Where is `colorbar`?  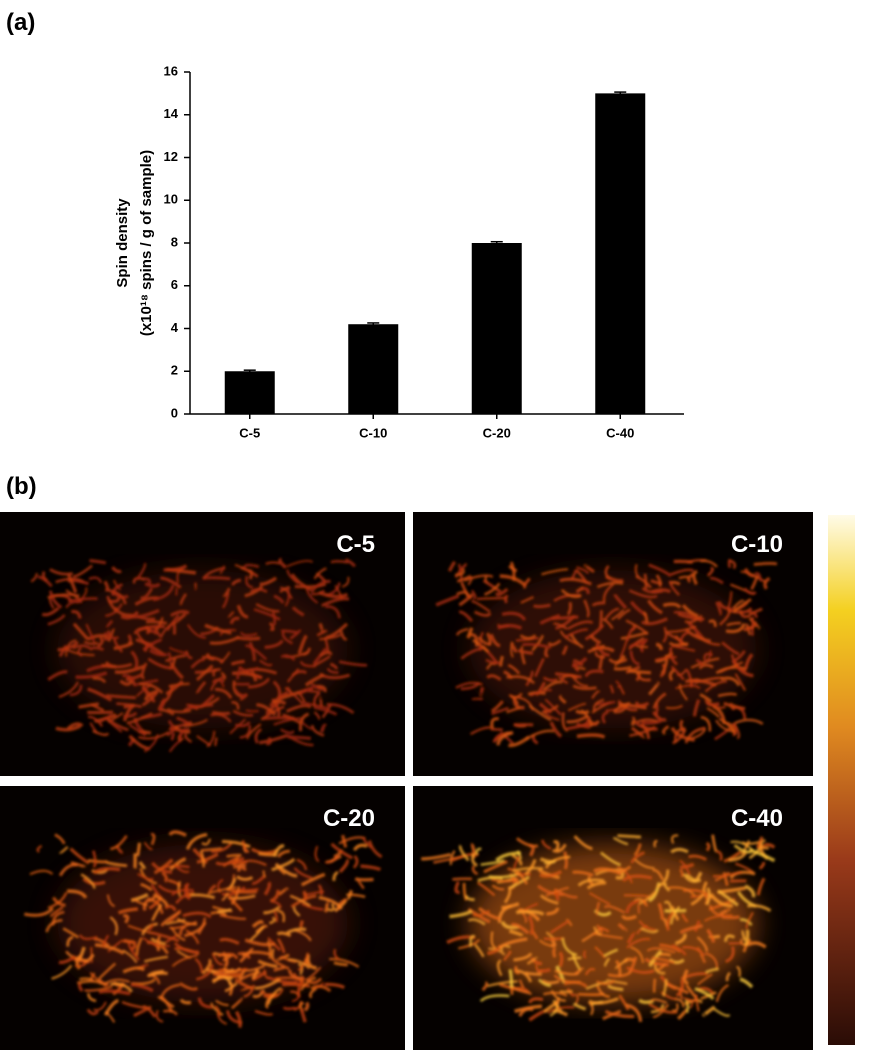
colorbar is located at coordinates (841, 780).